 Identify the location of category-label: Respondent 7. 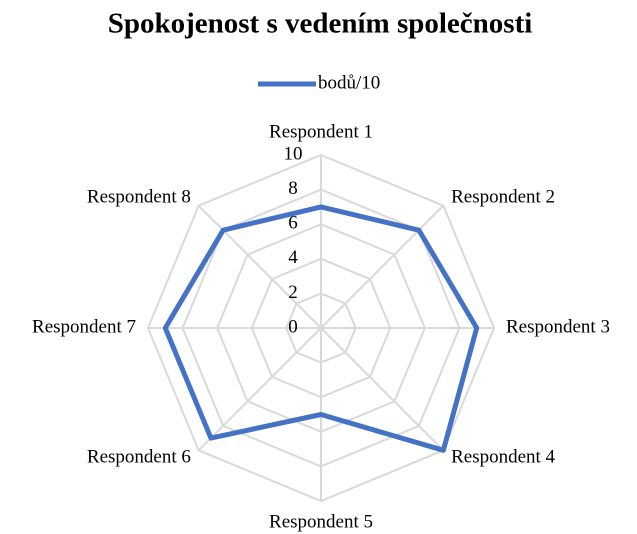
(84, 326).